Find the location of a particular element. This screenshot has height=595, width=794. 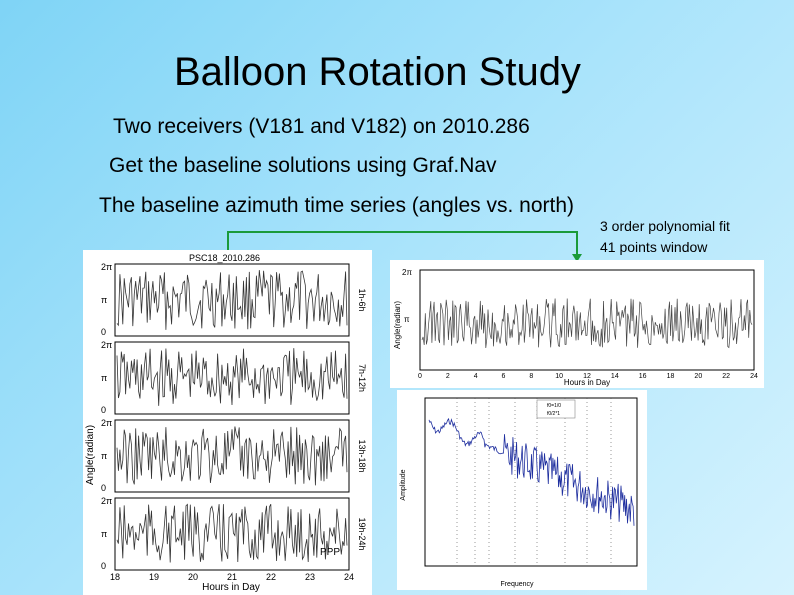

right-plot-frame is located at coordinates (587, 320).